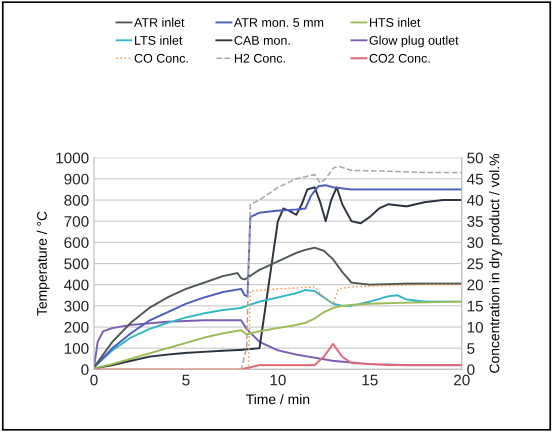 This screenshot has width=553, height=432. I want to click on x-tick-label: 0, so click(94, 380).